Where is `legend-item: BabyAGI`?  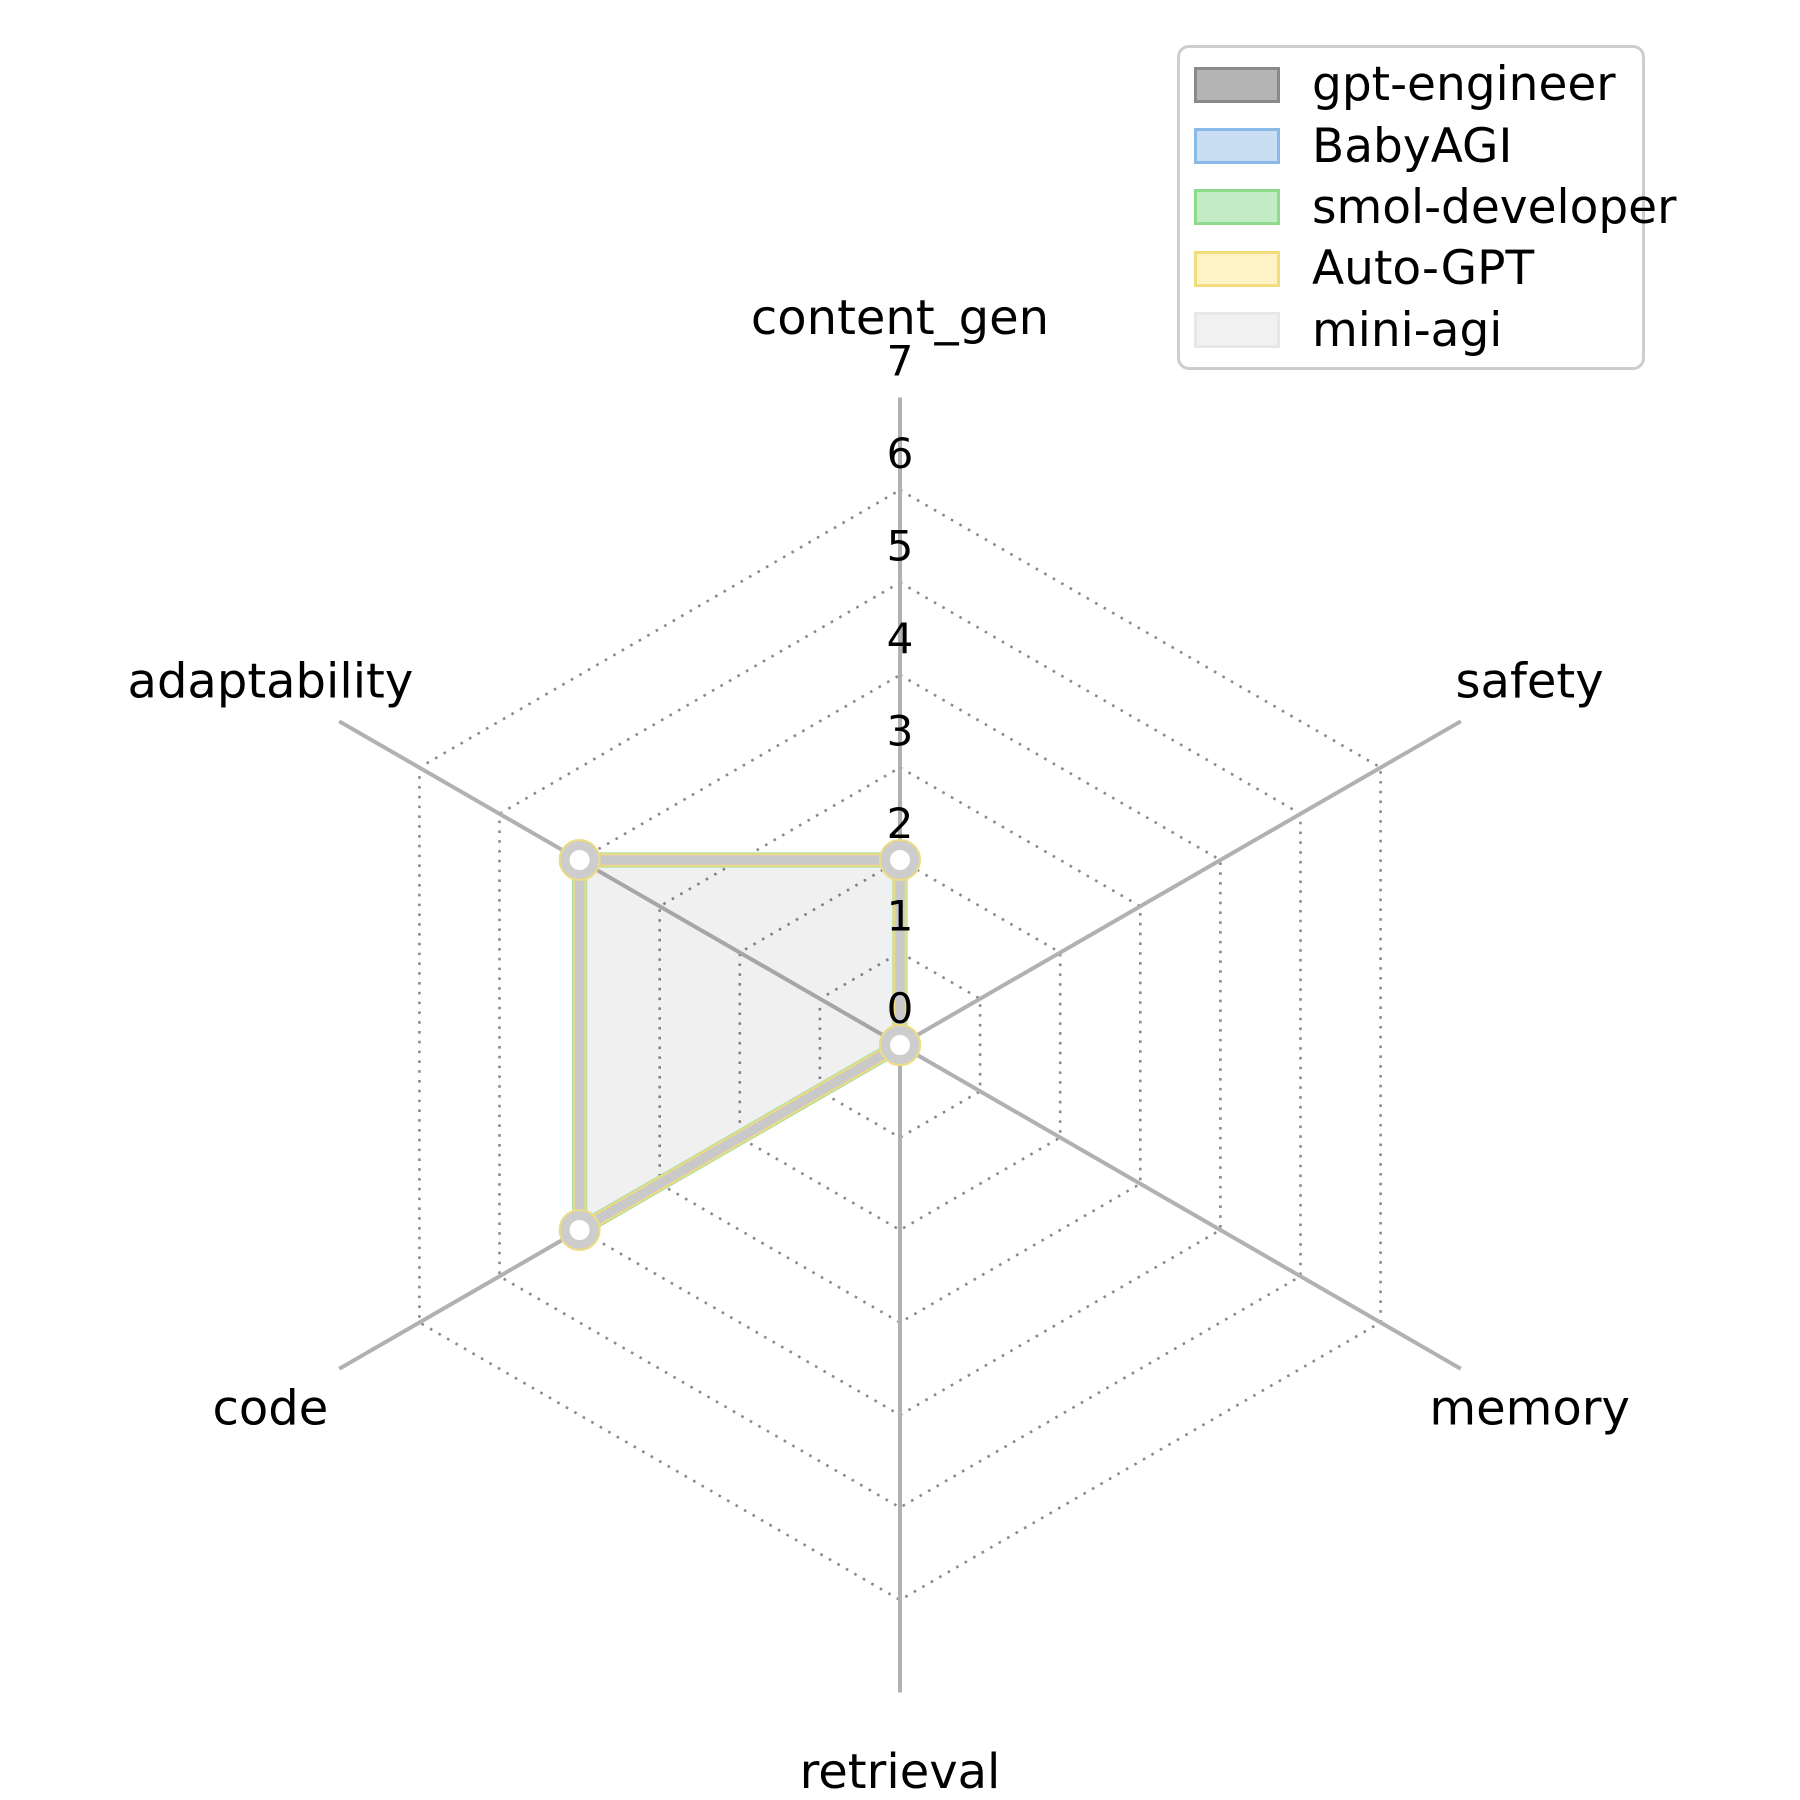 legend-item: BabyAGI is located at coordinates (1411, 146).